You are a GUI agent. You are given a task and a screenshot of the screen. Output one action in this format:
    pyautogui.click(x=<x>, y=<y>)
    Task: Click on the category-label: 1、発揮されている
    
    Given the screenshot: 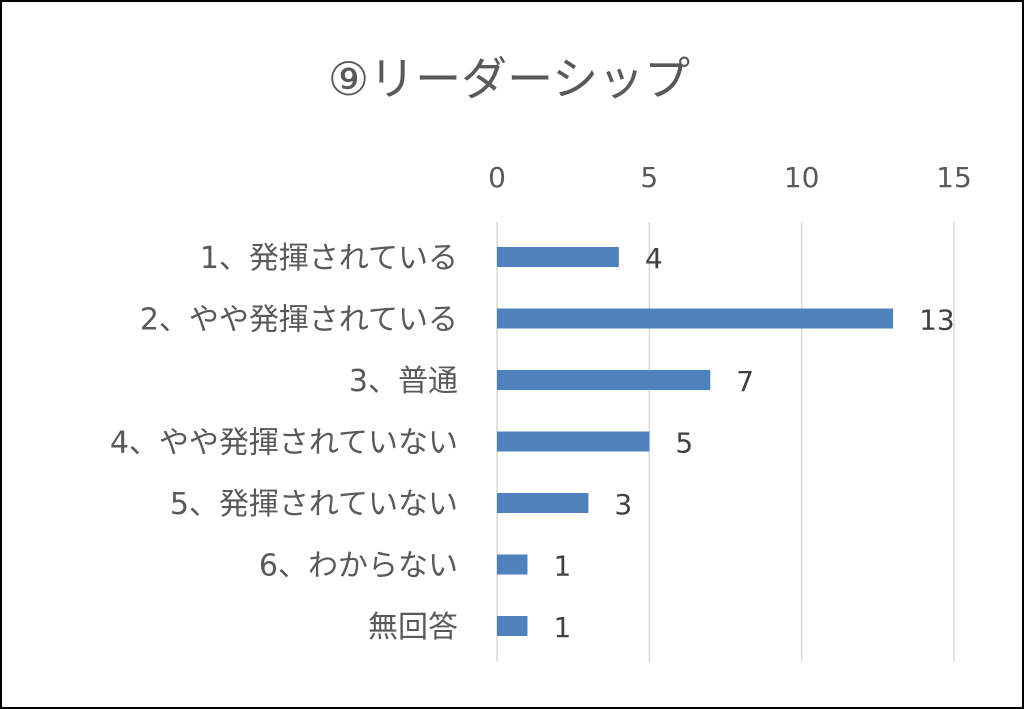 What is the action you would take?
    pyautogui.click(x=329, y=258)
    